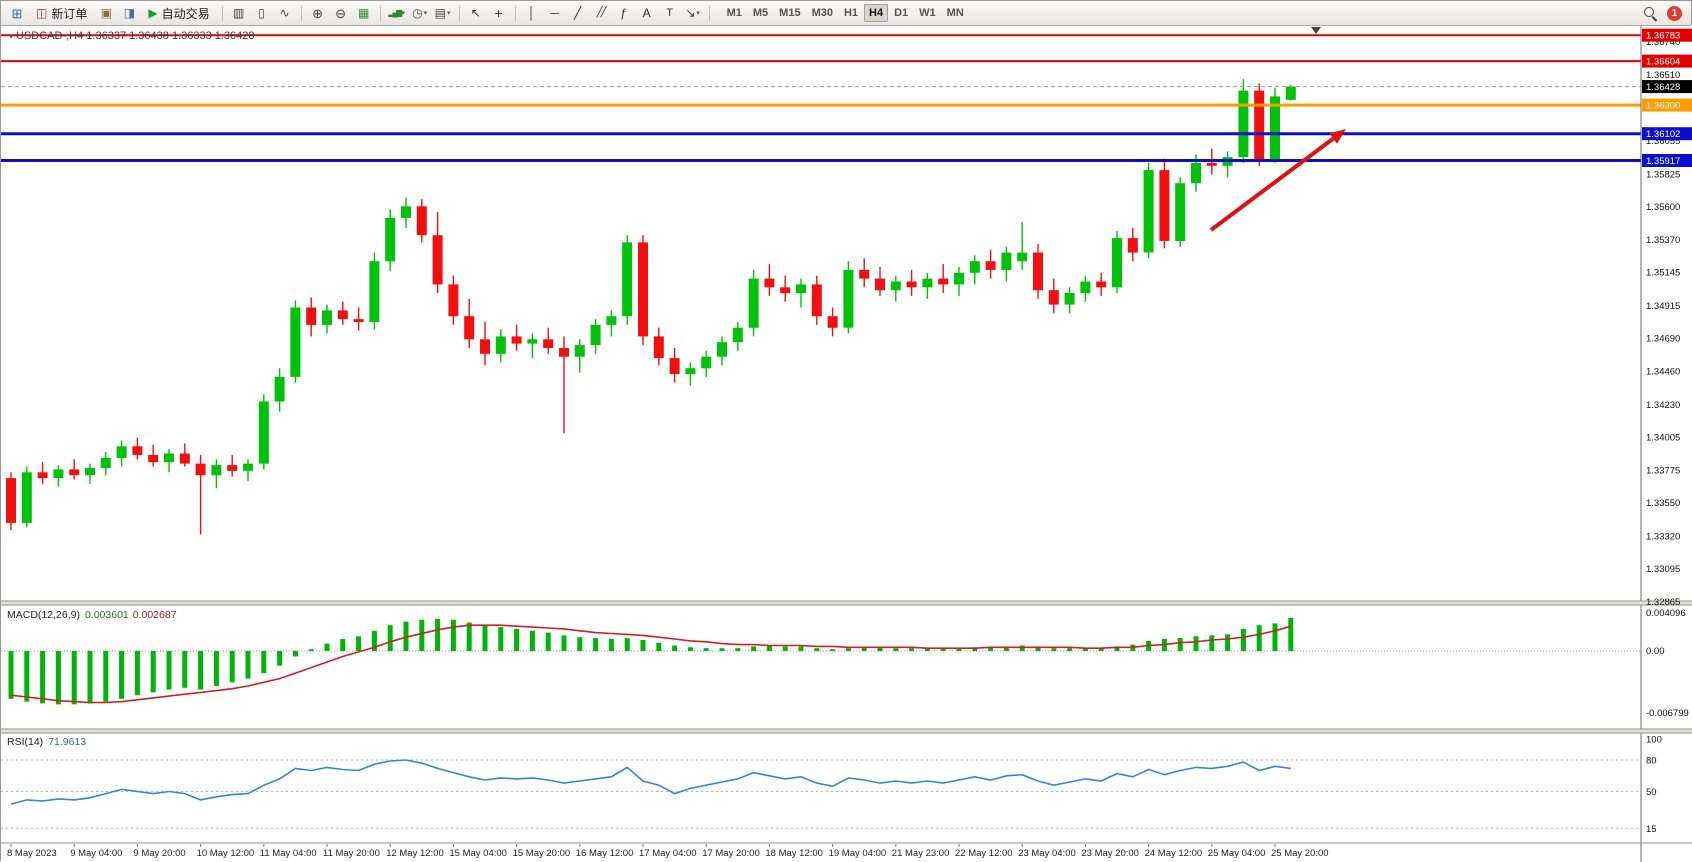 The height and width of the screenshot is (862, 1692). What do you see at coordinates (415, 853) in the screenshot?
I see `time-label: 12 May 12:00` at bounding box center [415, 853].